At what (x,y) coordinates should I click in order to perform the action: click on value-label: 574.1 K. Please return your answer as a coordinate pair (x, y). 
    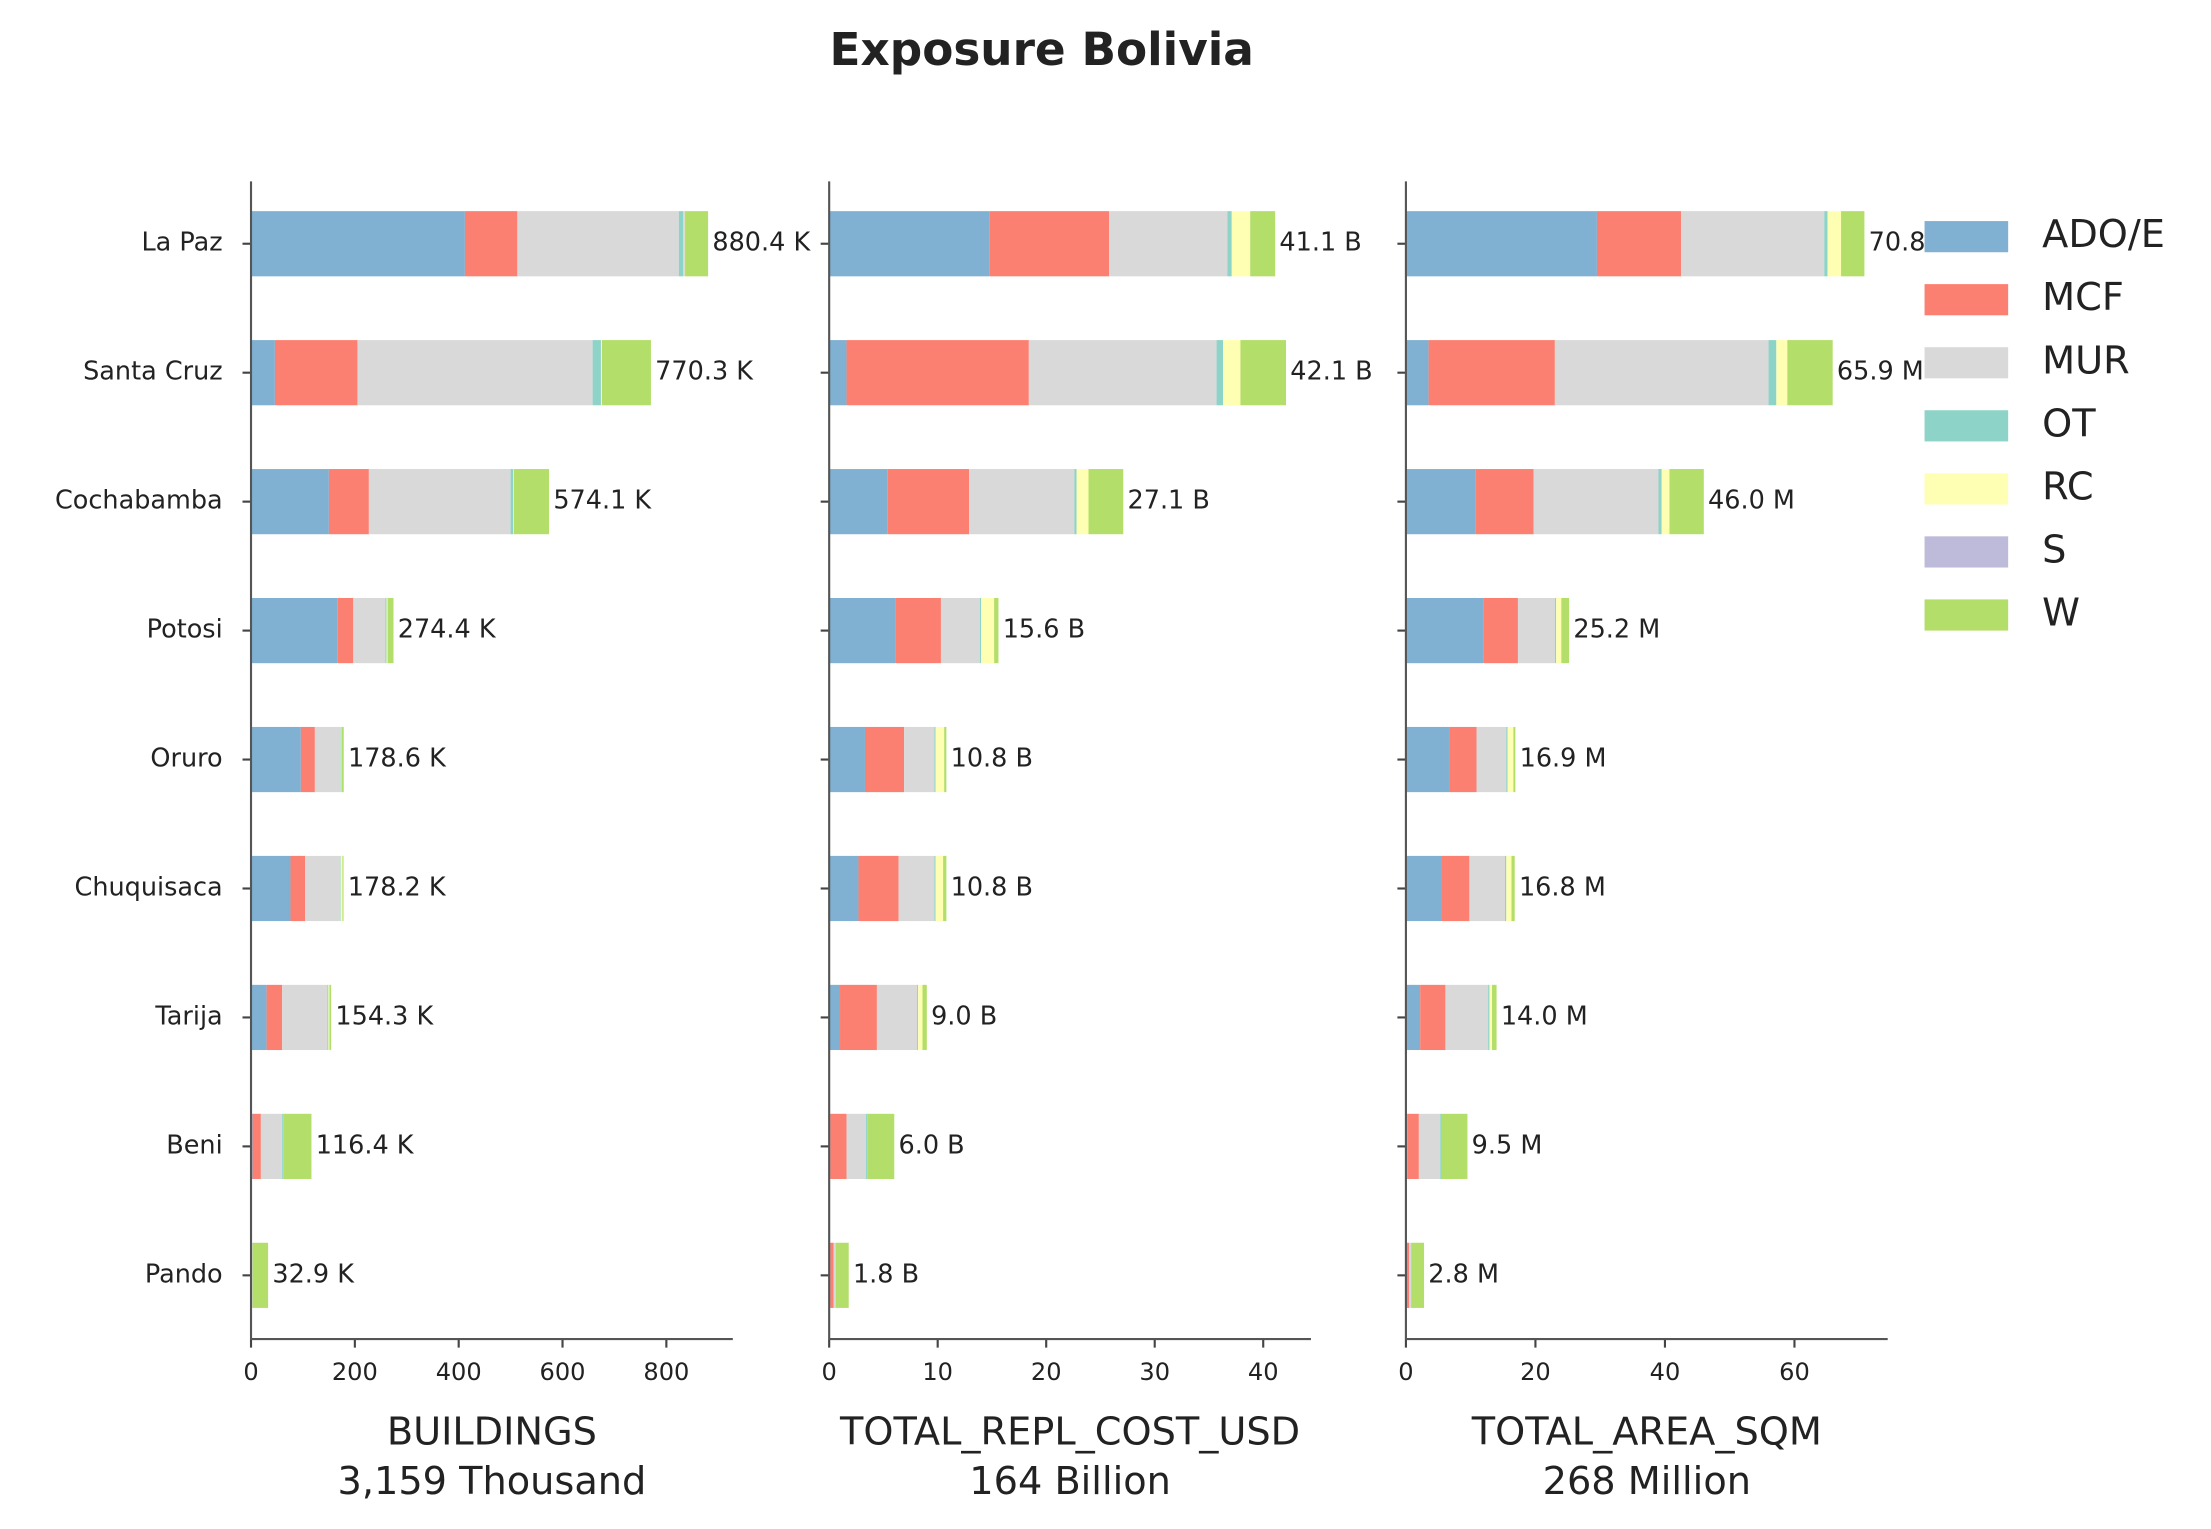
    Looking at the image, I should click on (602, 501).